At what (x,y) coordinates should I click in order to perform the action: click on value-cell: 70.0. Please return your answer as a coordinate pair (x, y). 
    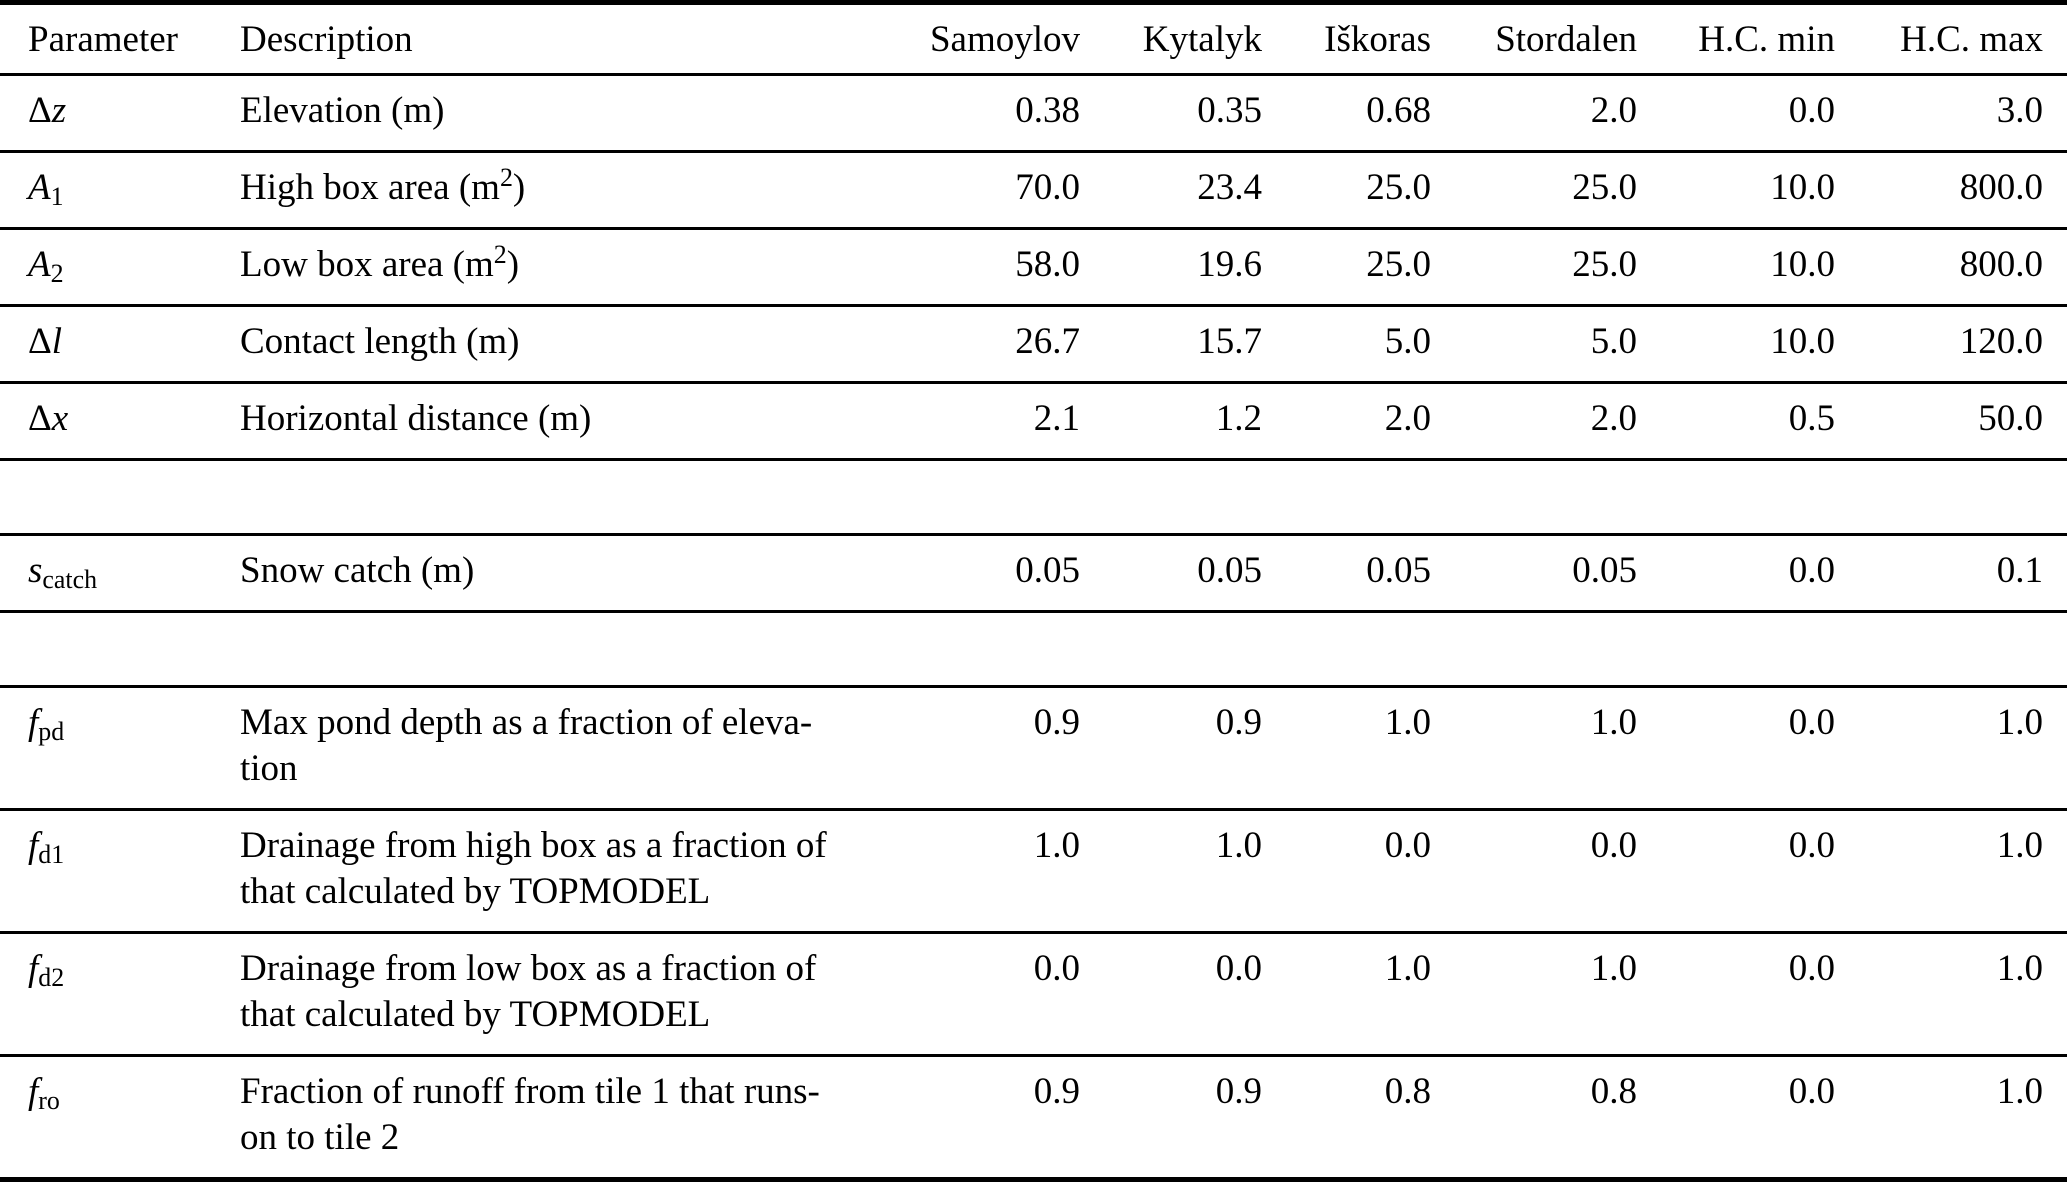
    Looking at the image, I should click on (1047, 187).